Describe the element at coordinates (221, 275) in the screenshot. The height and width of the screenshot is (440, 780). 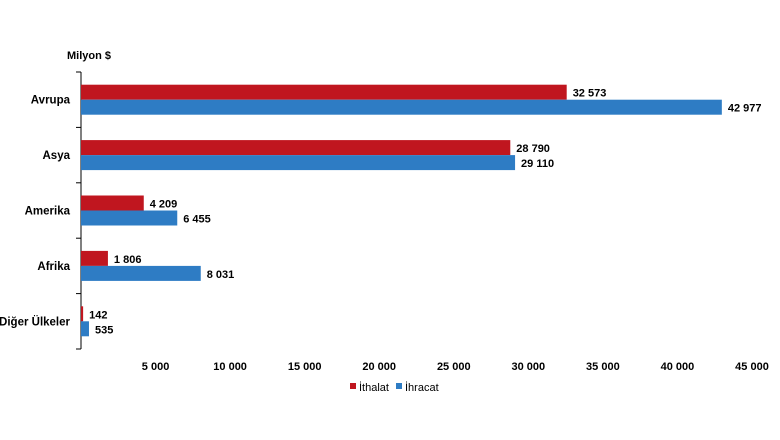
I see `data-label: 8 031` at that location.